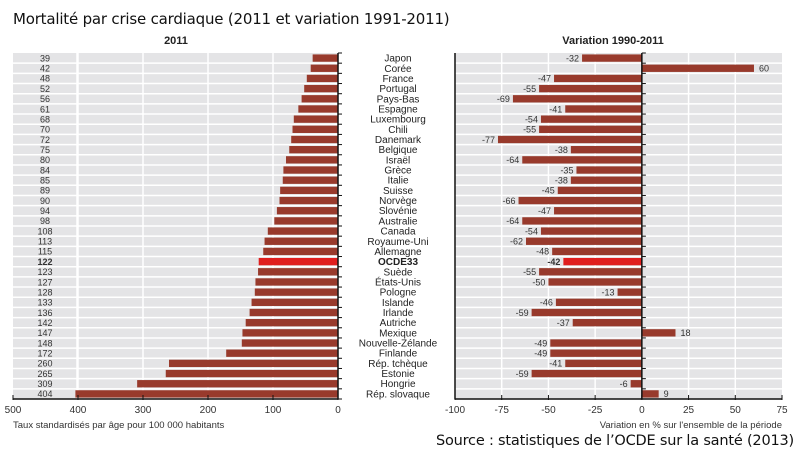 The image size is (800, 458). What do you see at coordinates (45, 211) in the screenshot?
I see `left-value-label: 94` at bounding box center [45, 211].